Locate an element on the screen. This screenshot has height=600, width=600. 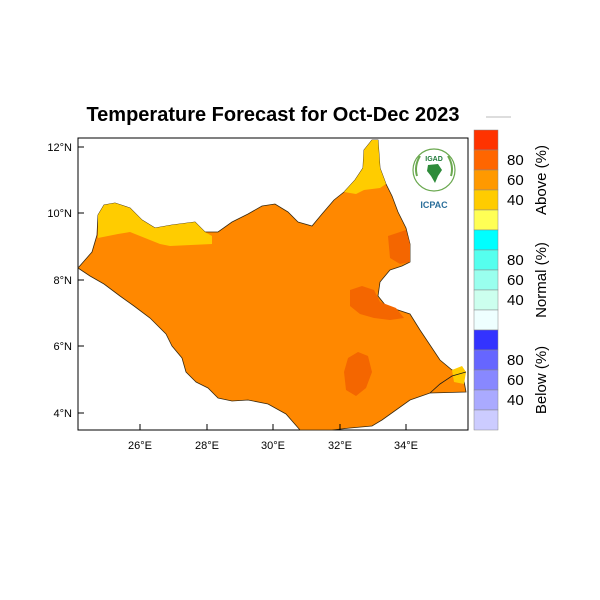
yellow-zone-northwest is located at coordinates (155, 224).